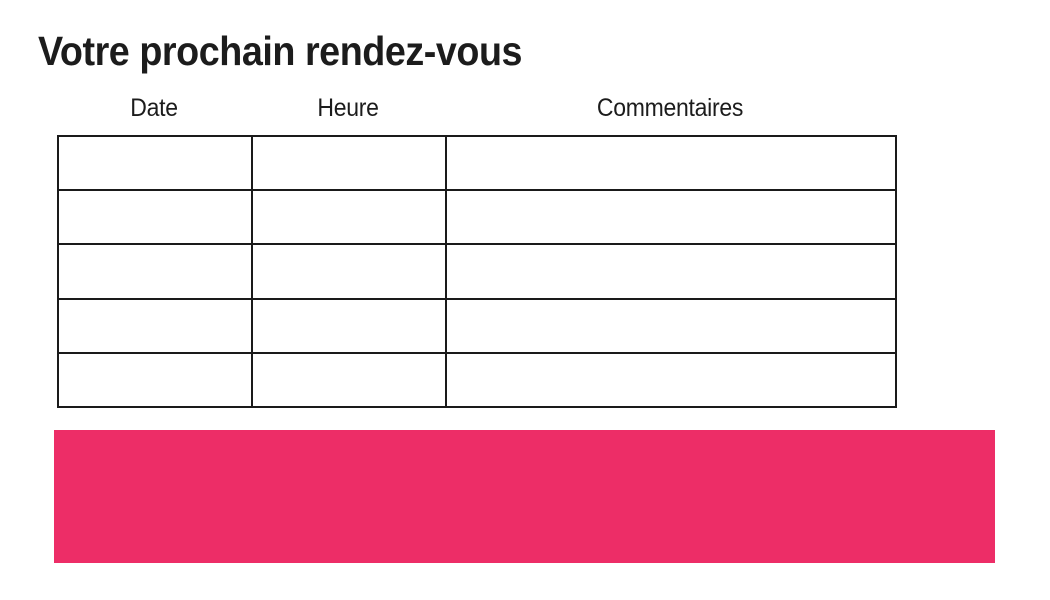 The image size is (1050, 600). I want to click on column-header-heure: Heure, so click(348, 108).